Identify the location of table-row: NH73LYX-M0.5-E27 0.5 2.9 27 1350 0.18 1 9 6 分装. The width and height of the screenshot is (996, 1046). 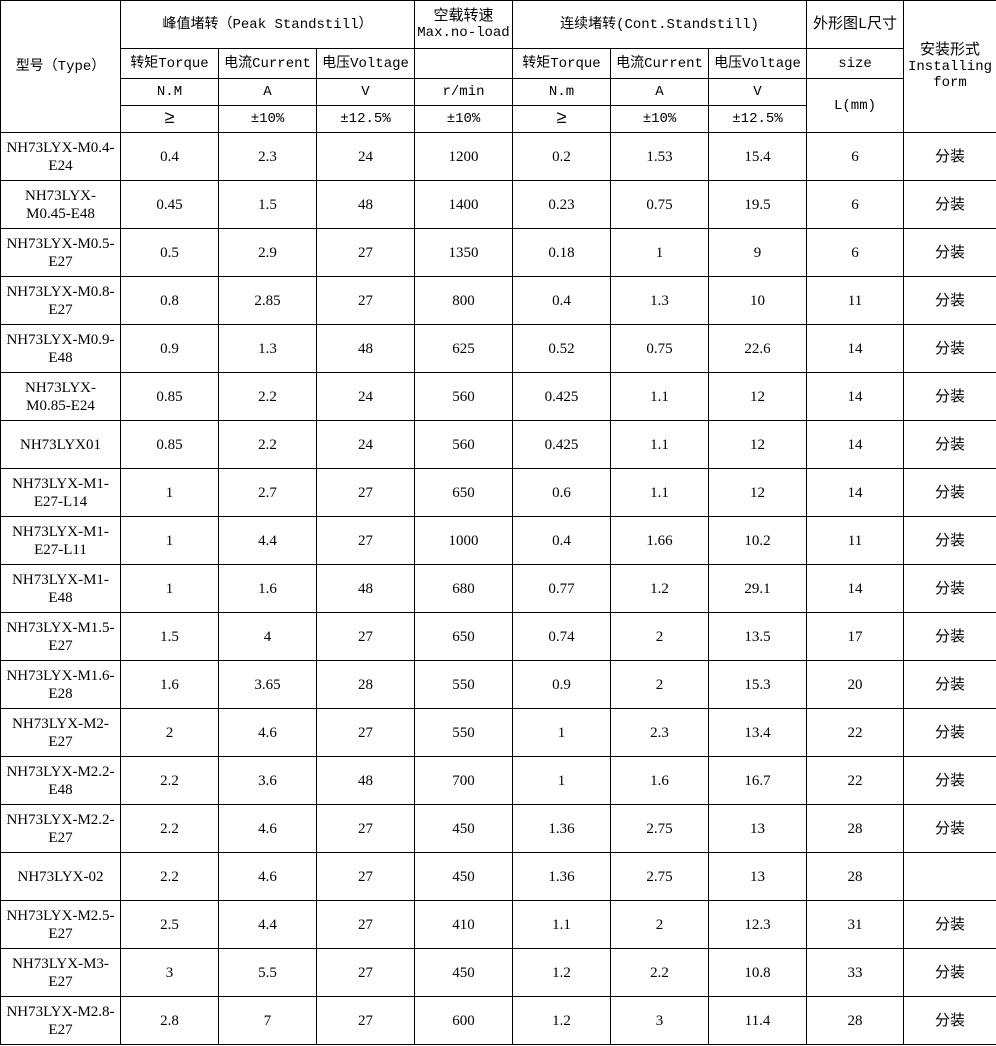
(498, 252).